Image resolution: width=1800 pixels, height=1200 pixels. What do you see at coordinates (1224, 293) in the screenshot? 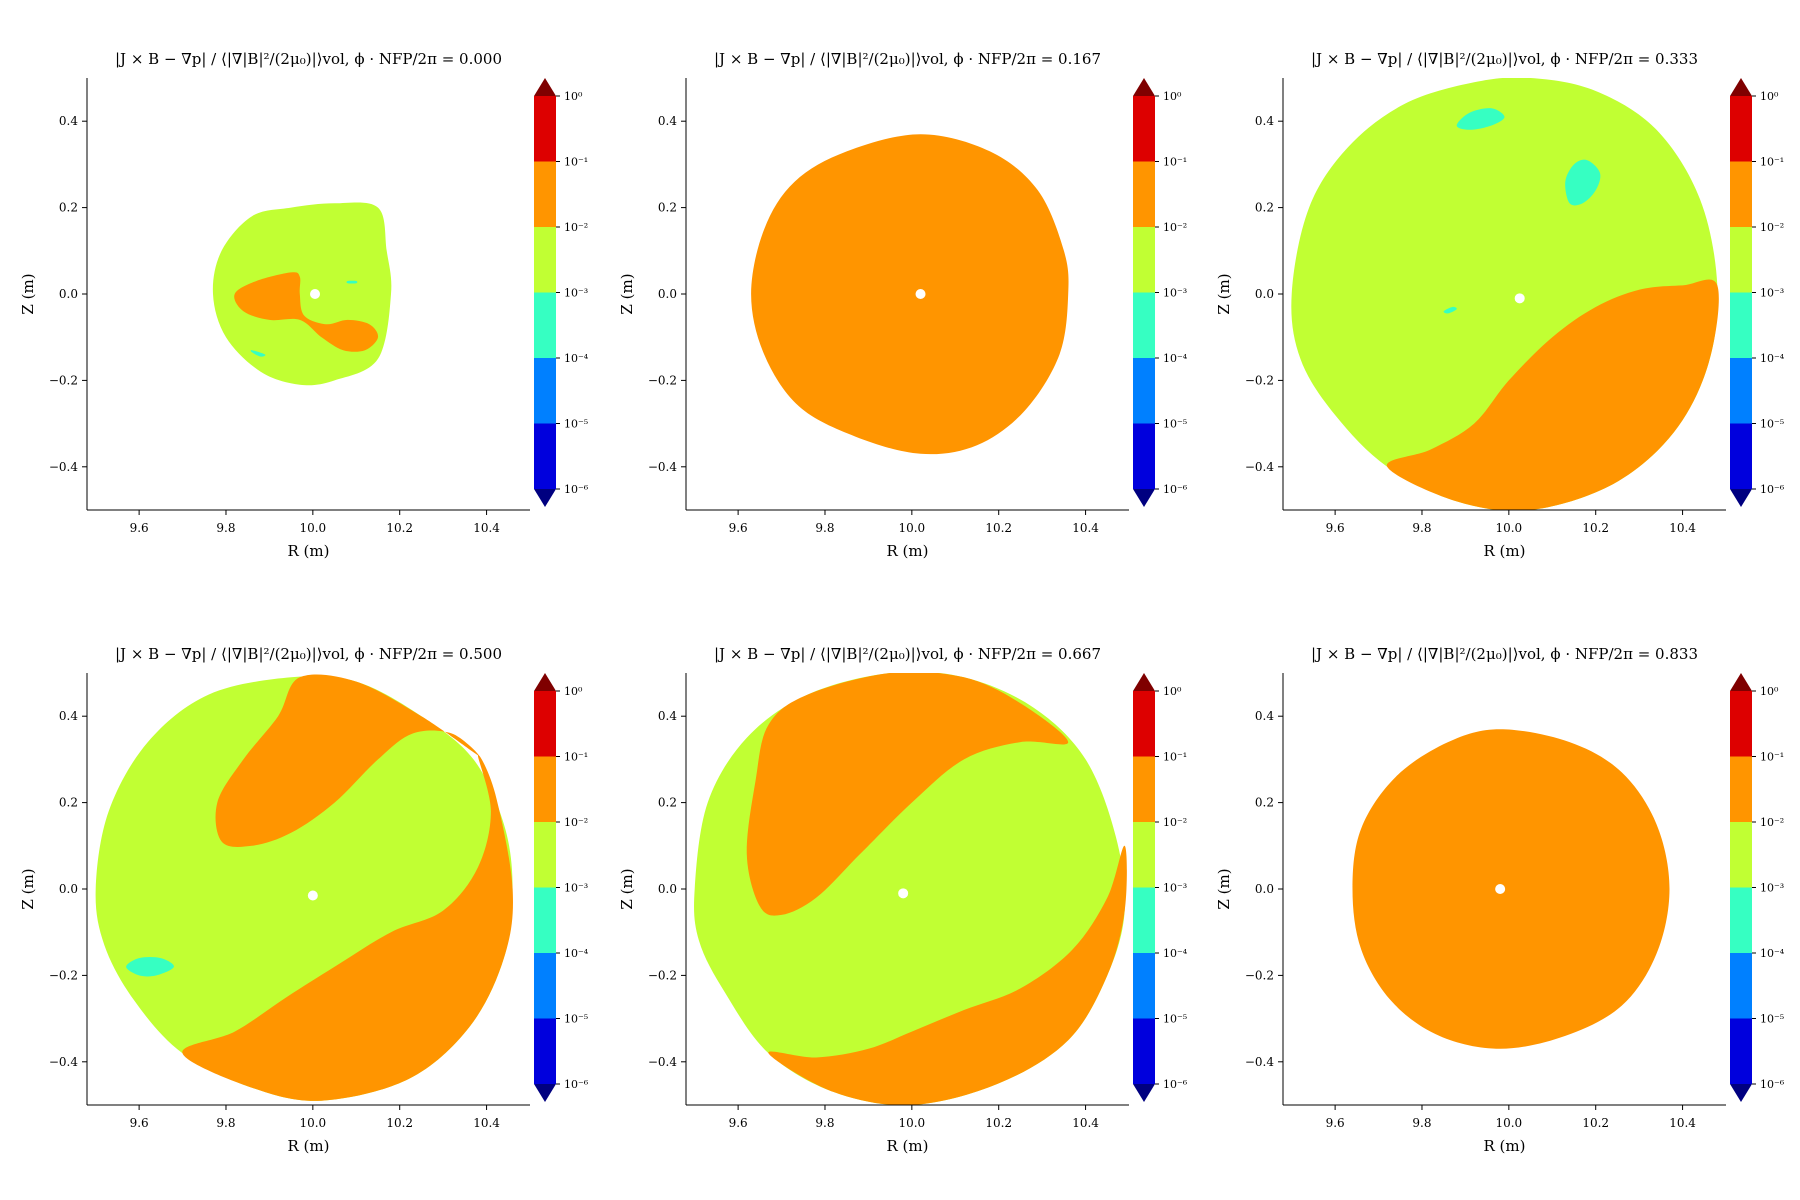
I see `y-axis-label: Z (m)` at bounding box center [1224, 293].